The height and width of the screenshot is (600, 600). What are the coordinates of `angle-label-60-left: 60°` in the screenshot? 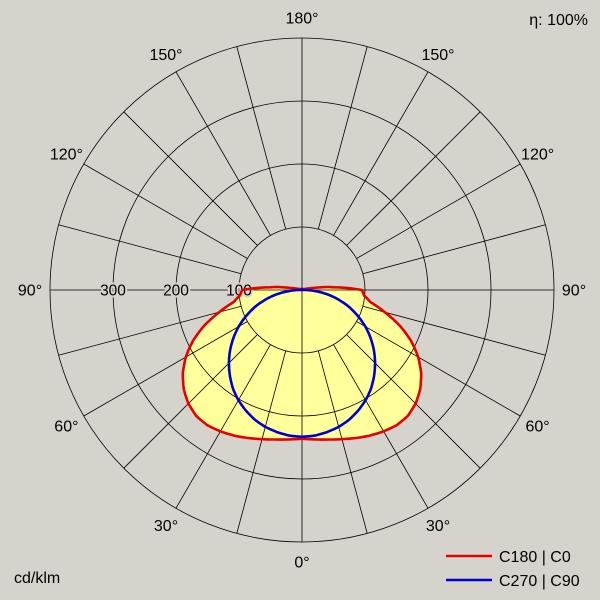 It's located at (66, 427).